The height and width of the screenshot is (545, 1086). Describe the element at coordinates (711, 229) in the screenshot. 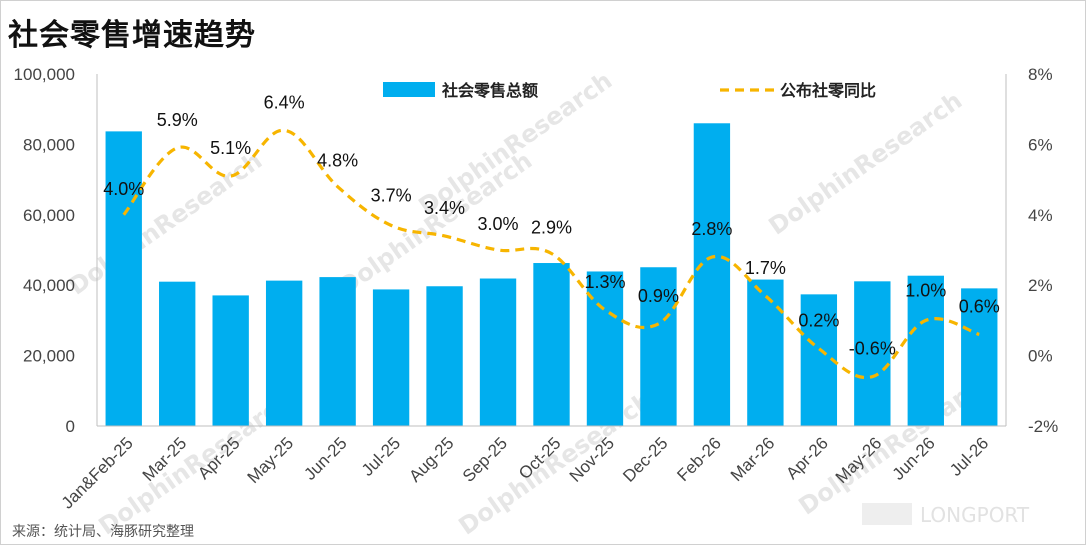

I see `data-label: 2.8%` at that location.